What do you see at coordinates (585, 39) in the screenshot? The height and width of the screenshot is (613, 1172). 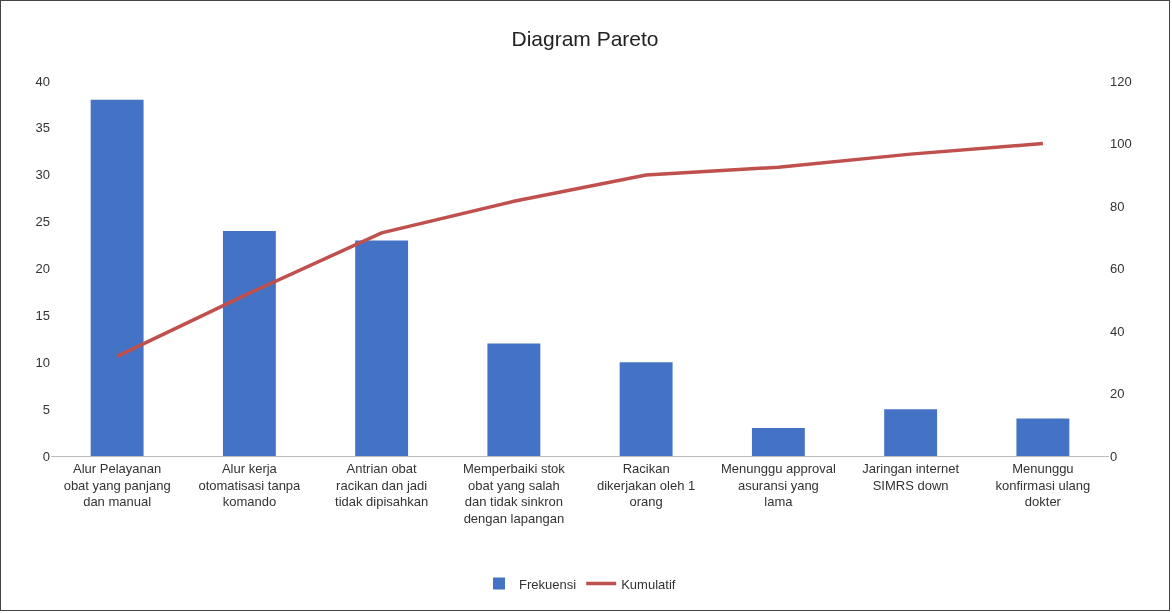 I see `chart-title: Diagram Pareto` at bounding box center [585, 39].